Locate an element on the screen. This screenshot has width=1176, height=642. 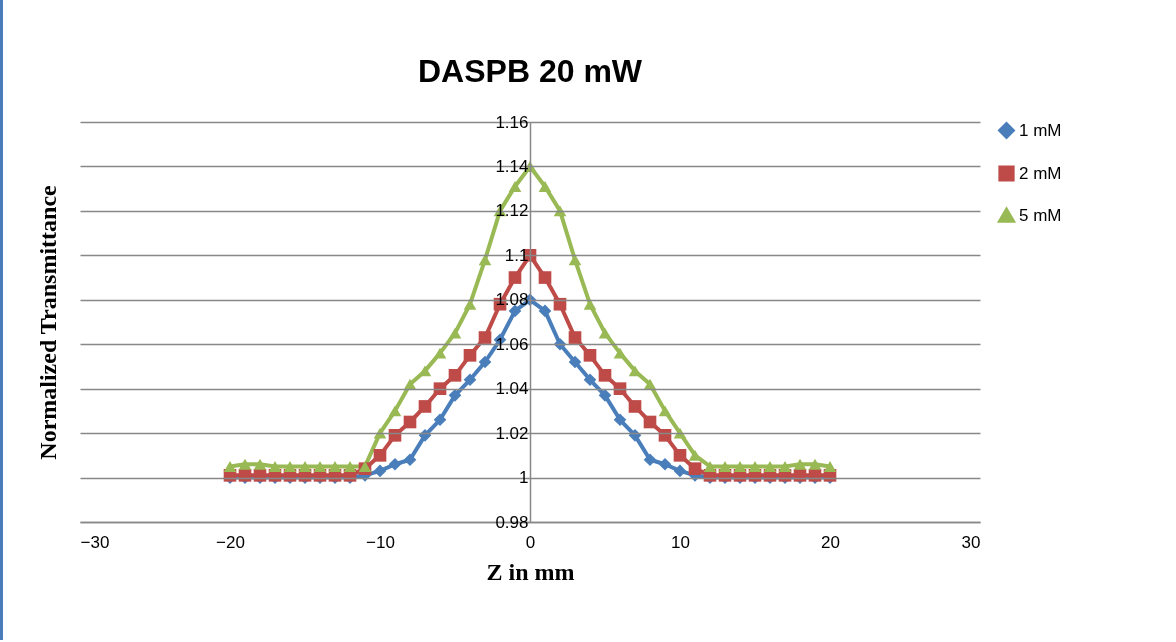
x-tick-label: −10 is located at coordinates (380, 542).